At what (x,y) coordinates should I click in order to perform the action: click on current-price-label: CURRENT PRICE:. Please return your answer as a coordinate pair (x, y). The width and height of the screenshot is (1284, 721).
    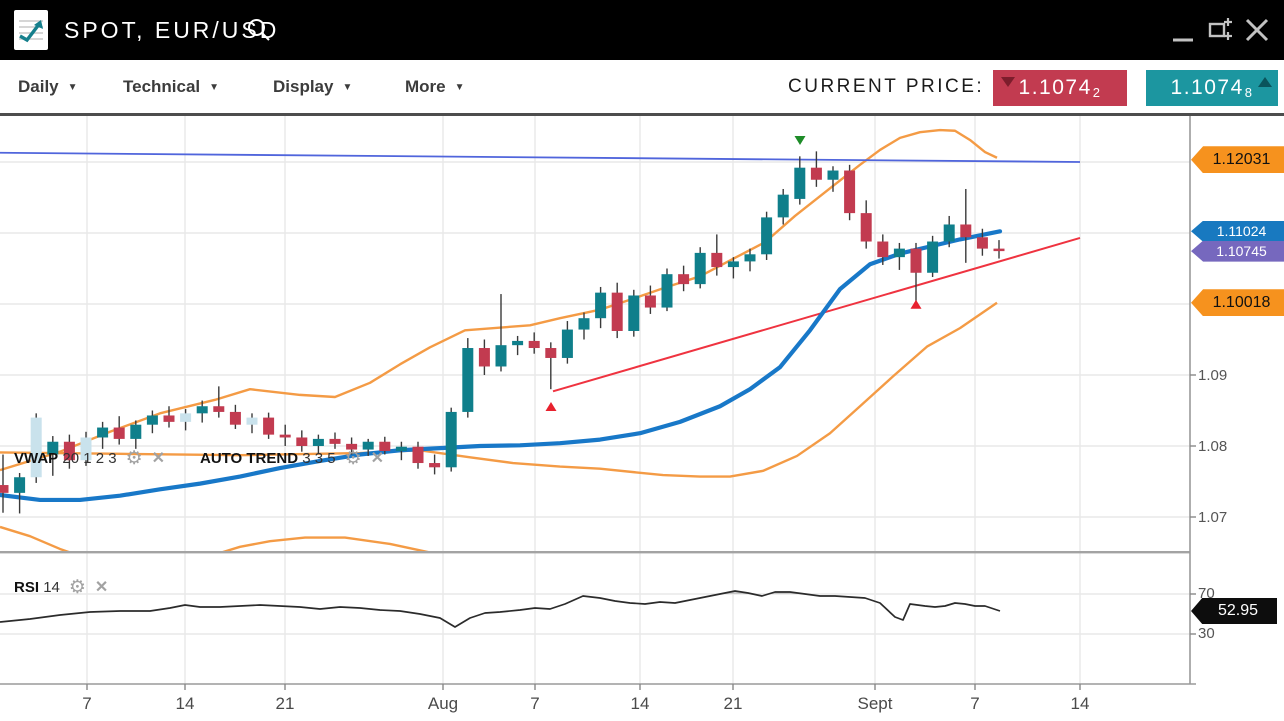
    Looking at the image, I should click on (886, 86).